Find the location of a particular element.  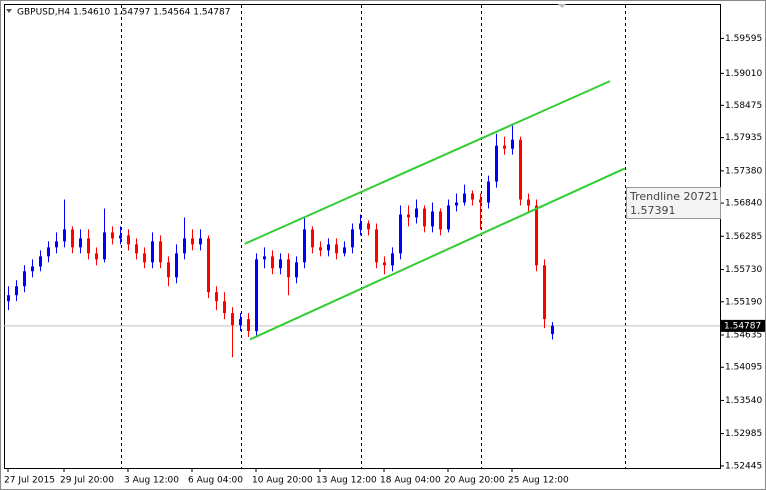

x-tick-label: 27 Jul 2015 is located at coordinates (29, 481).